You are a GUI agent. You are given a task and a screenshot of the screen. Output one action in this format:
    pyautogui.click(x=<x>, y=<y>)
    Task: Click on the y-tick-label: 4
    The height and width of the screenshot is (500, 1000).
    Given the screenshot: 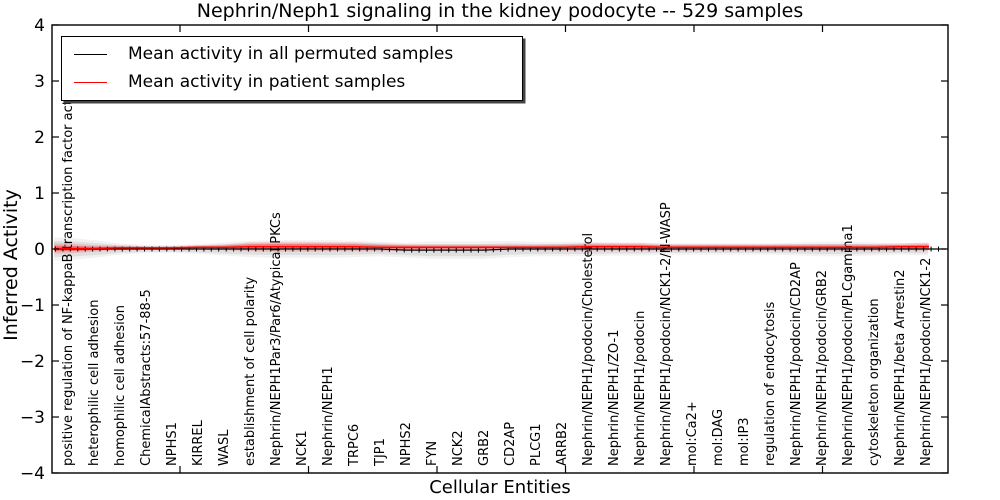 What is the action you would take?
    pyautogui.click(x=39, y=26)
    